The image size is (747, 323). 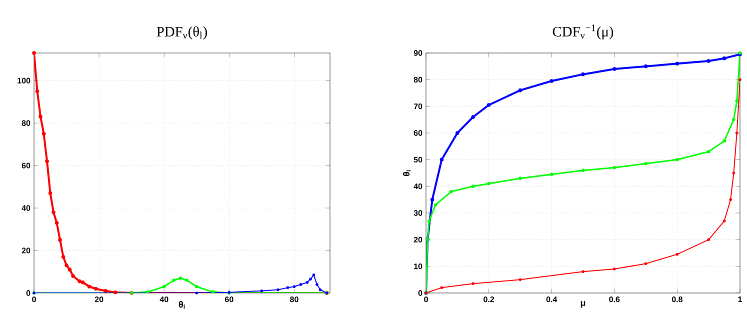 What do you see at coordinates (181, 305) in the screenshot?
I see `x-axis-title: θ$_{l}$` at bounding box center [181, 305].